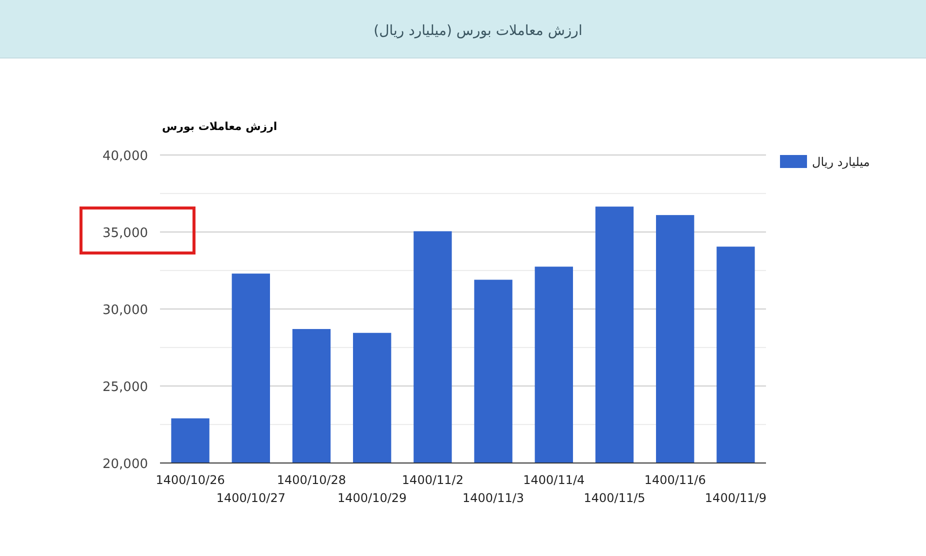 The image size is (926, 556). What do you see at coordinates (125, 156) in the screenshot?
I see `y-tick-label: 40,000` at bounding box center [125, 156].